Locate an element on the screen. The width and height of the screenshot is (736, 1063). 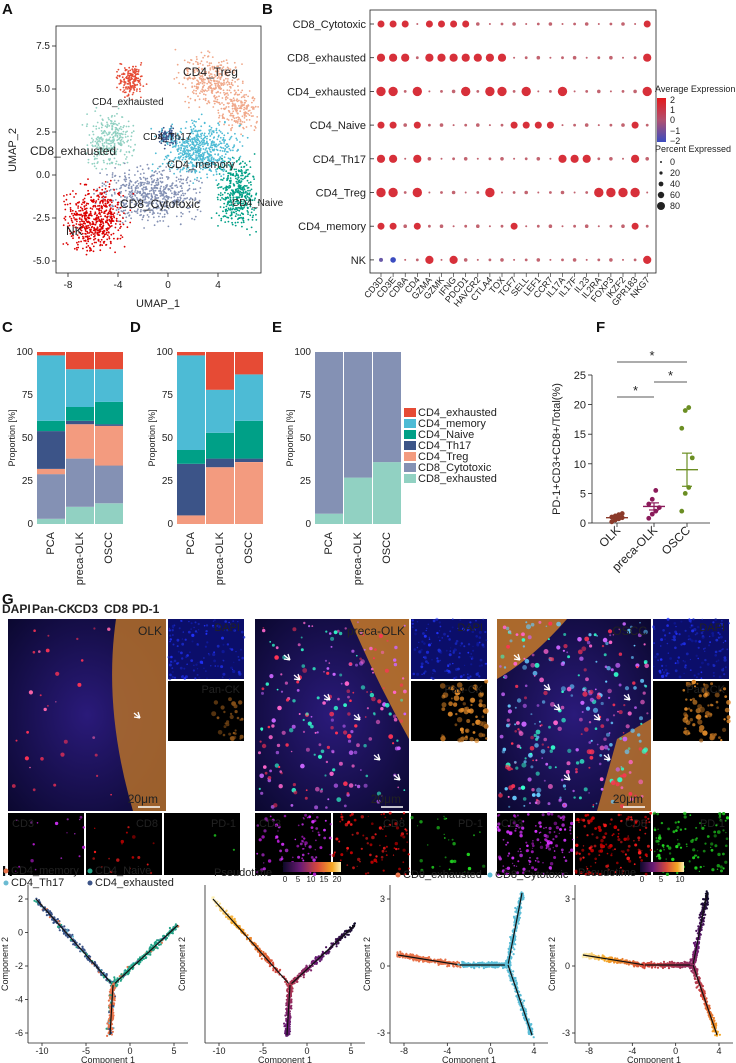
stack-segment-cd4-naive is located at coordinates (191, 457).